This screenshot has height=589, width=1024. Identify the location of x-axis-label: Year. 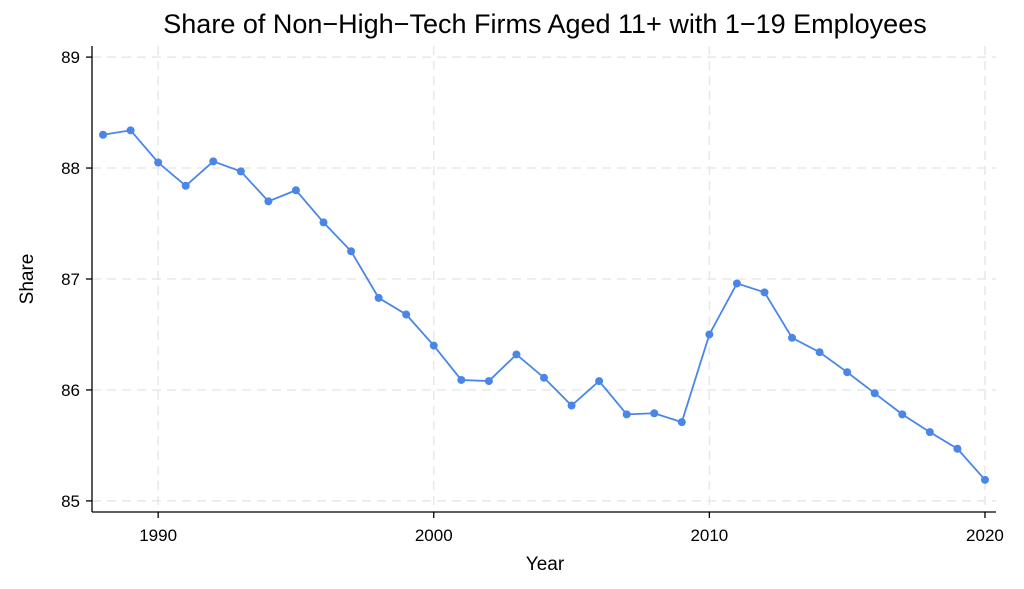
(545, 564).